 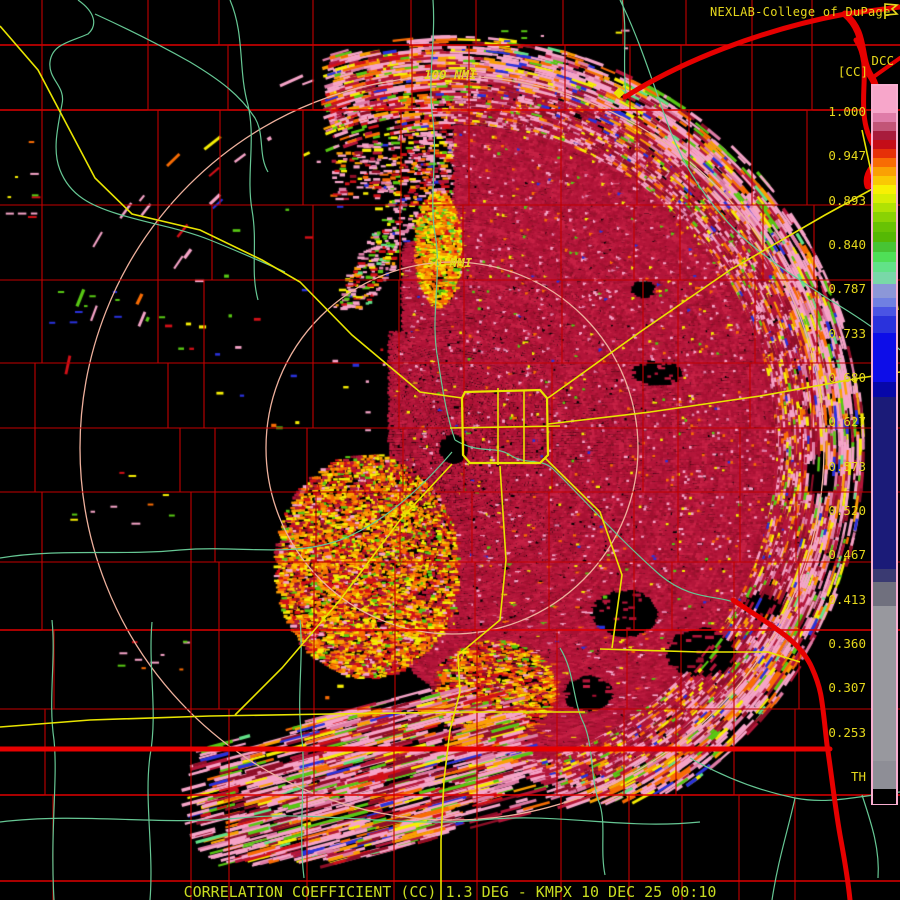 What do you see at coordinates (847, 244) in the screenshot?
I see `color-scale-tick: 0.840` at bounding box center [847, 244].